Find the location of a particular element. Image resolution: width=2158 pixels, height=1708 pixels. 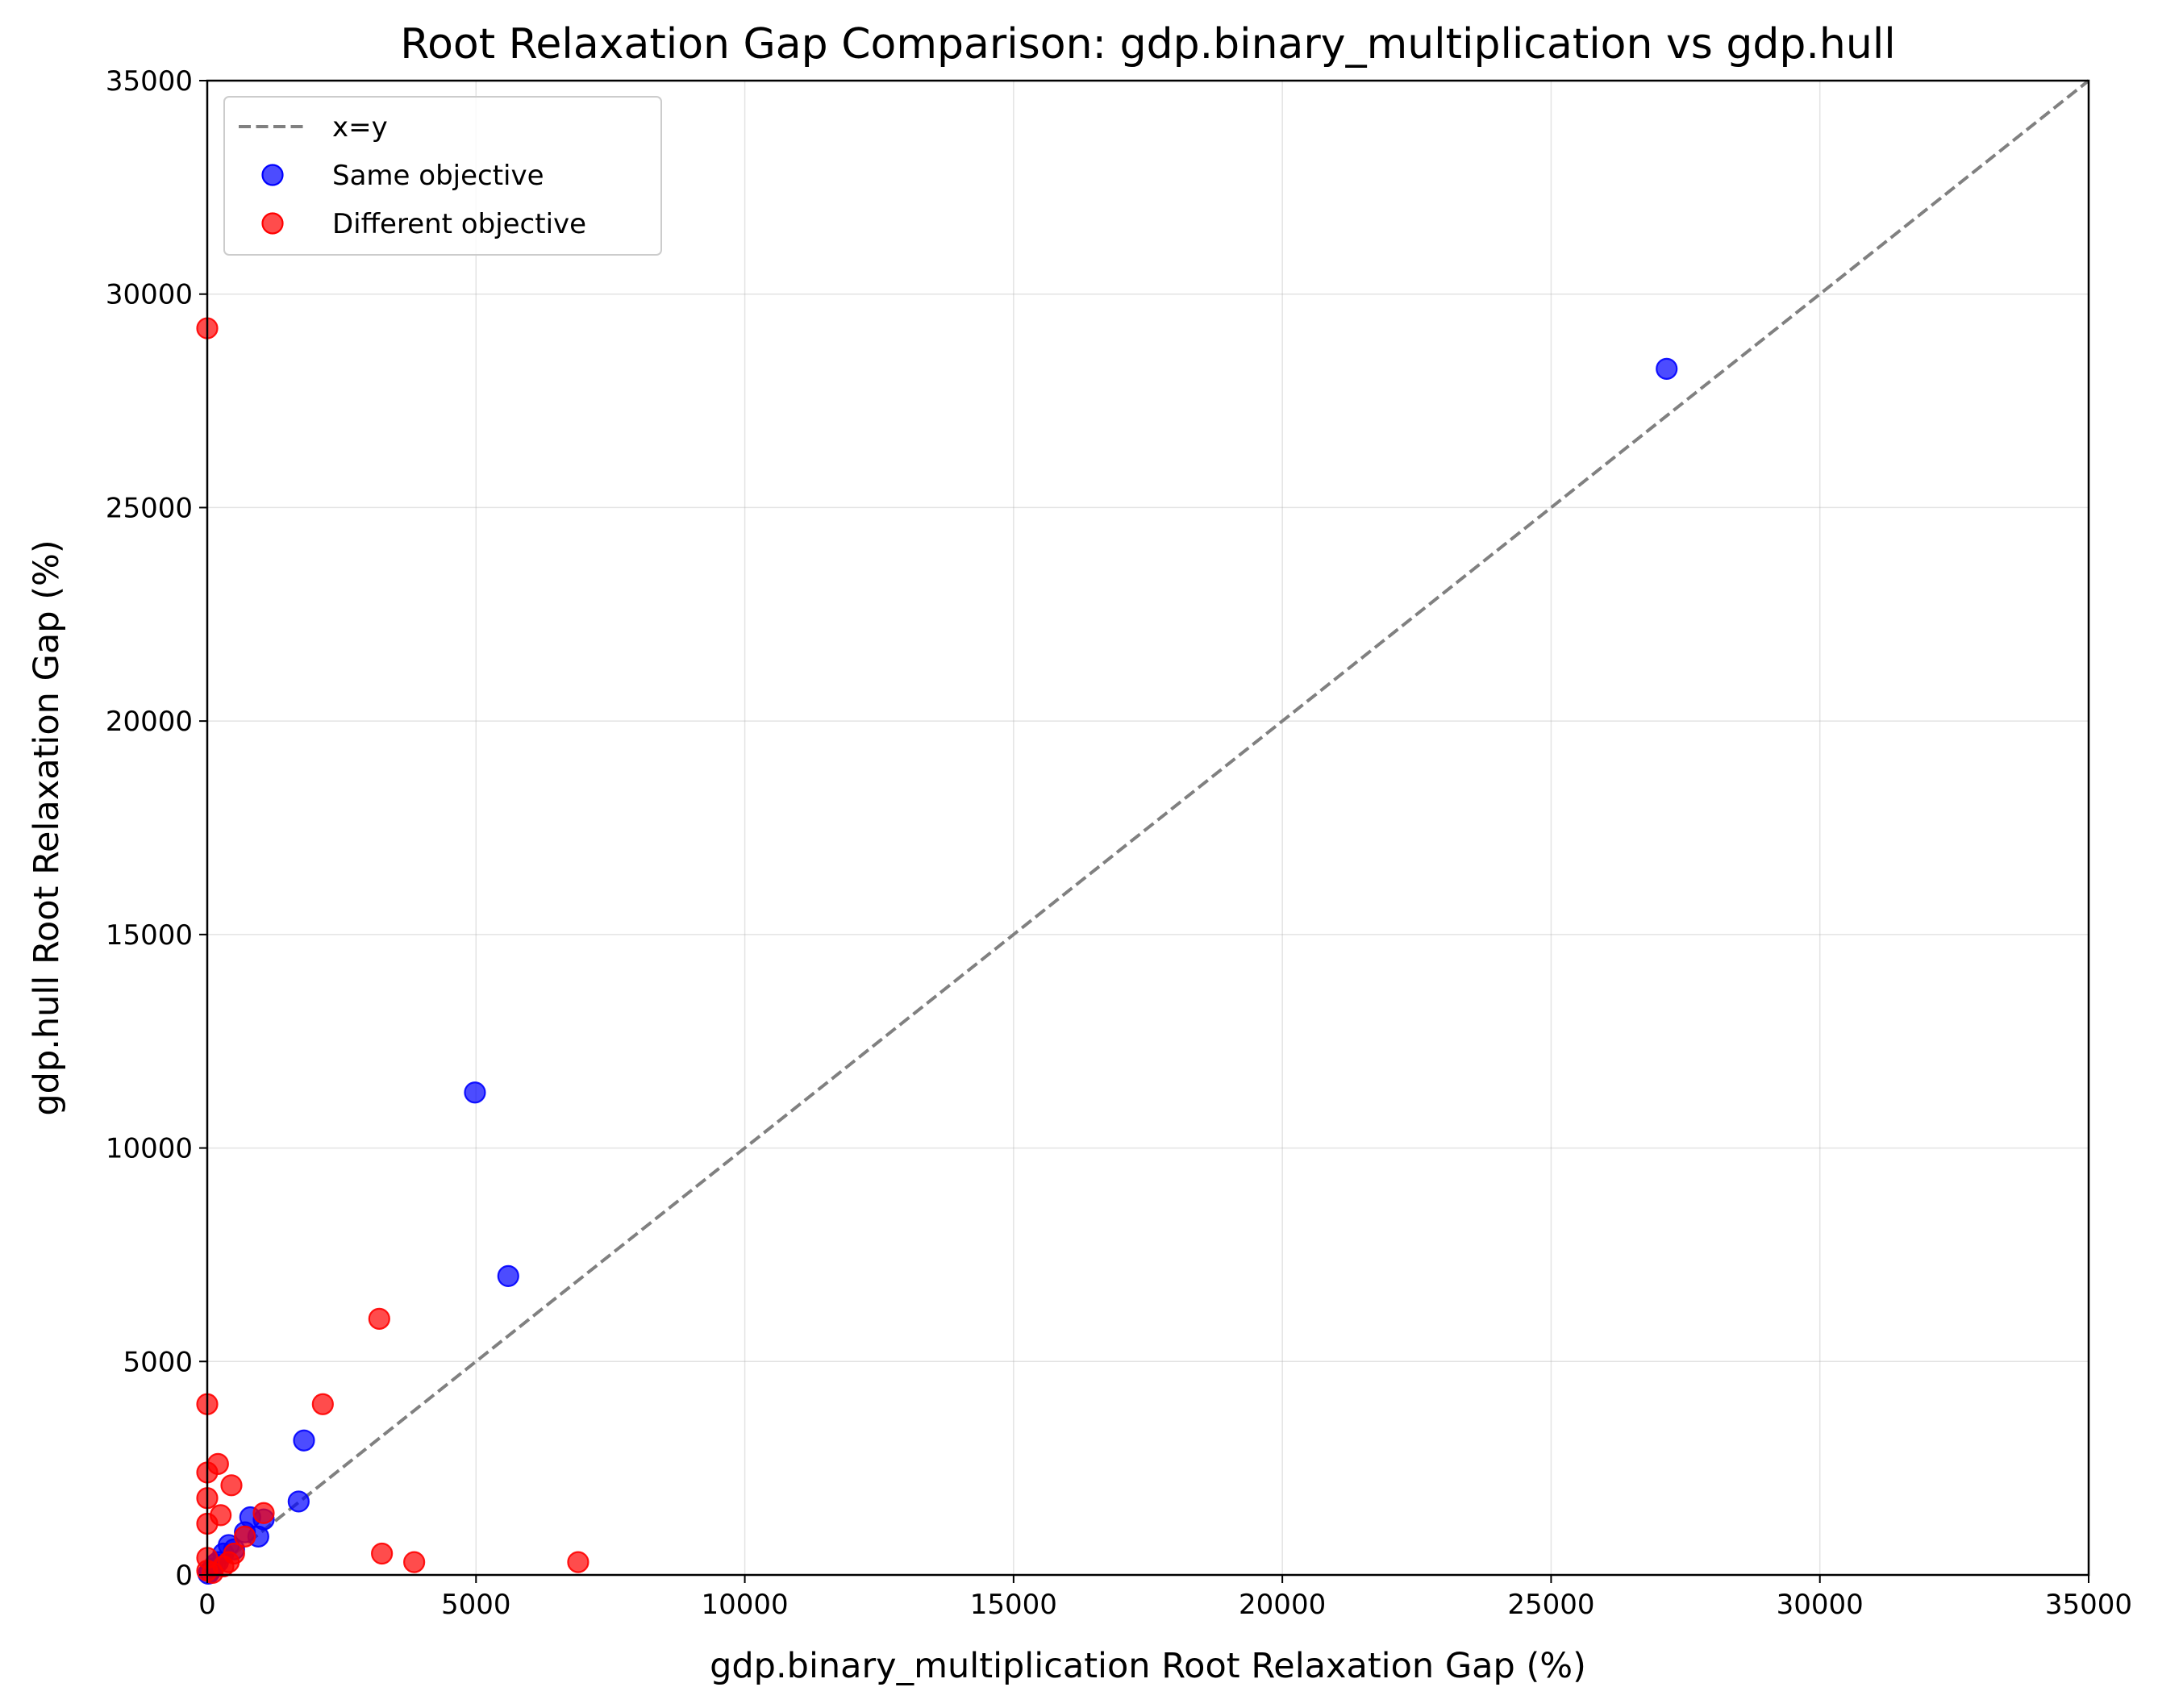

x-tick-label: 35000 is located at coordinates (2088, 1605).